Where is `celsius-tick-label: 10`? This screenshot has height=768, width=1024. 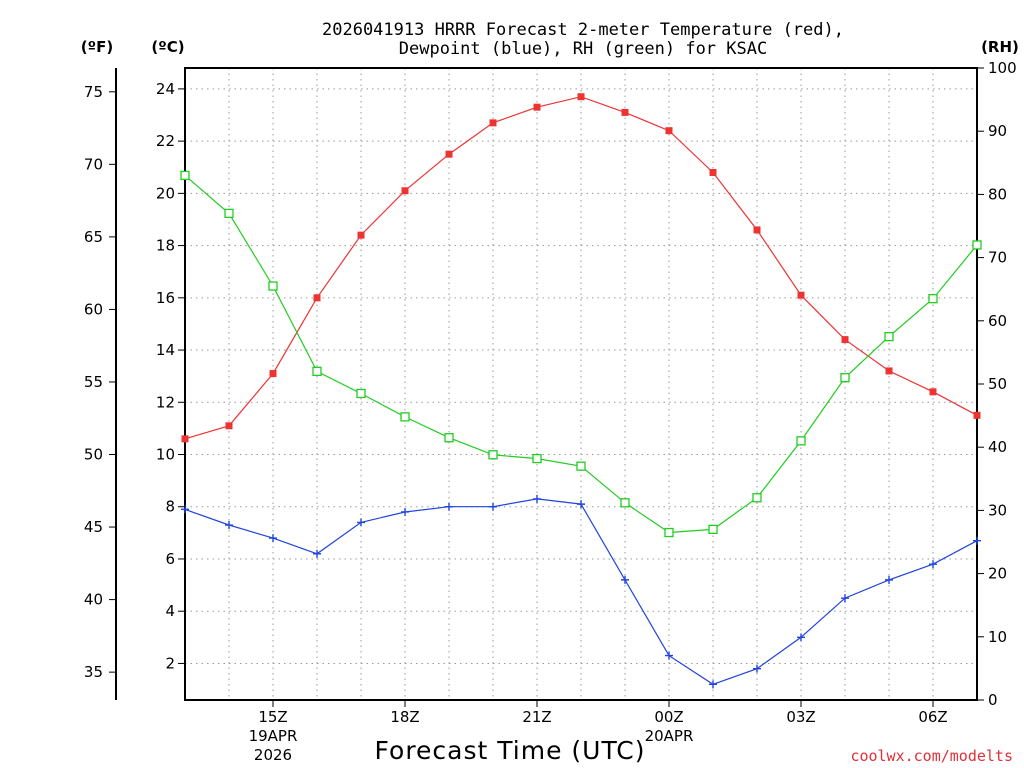 celsius-tick-label: 10 is located at coordinates (165, 455).